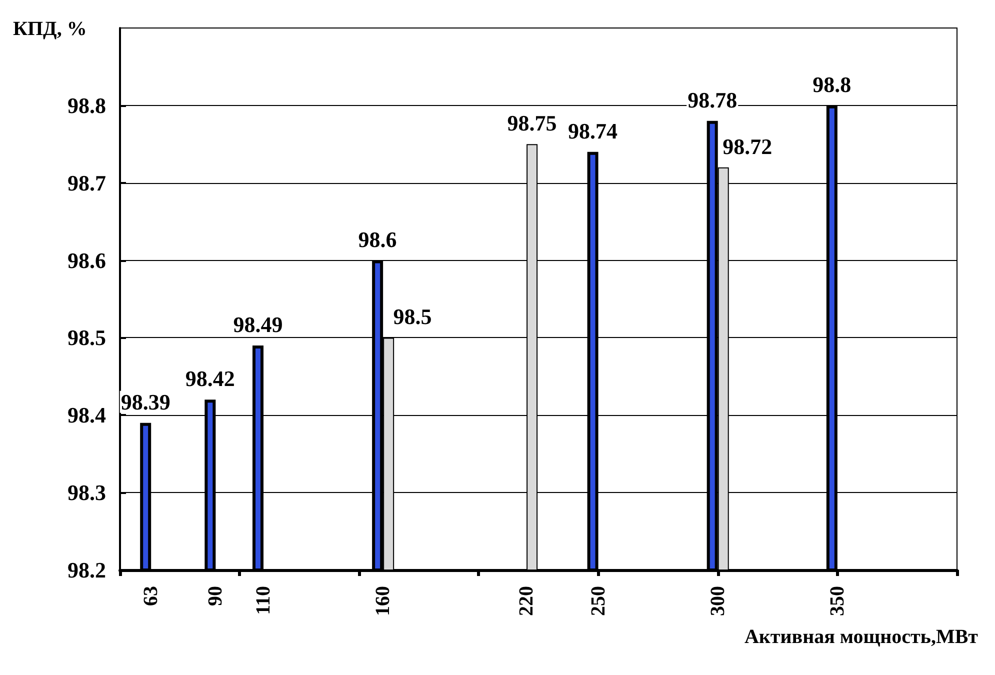 The height and width of the screenshot is (675, 995). Describe the element at coordinates (87, 105) in the screenshot. I see `y-tick-label: 98.8` at that location.